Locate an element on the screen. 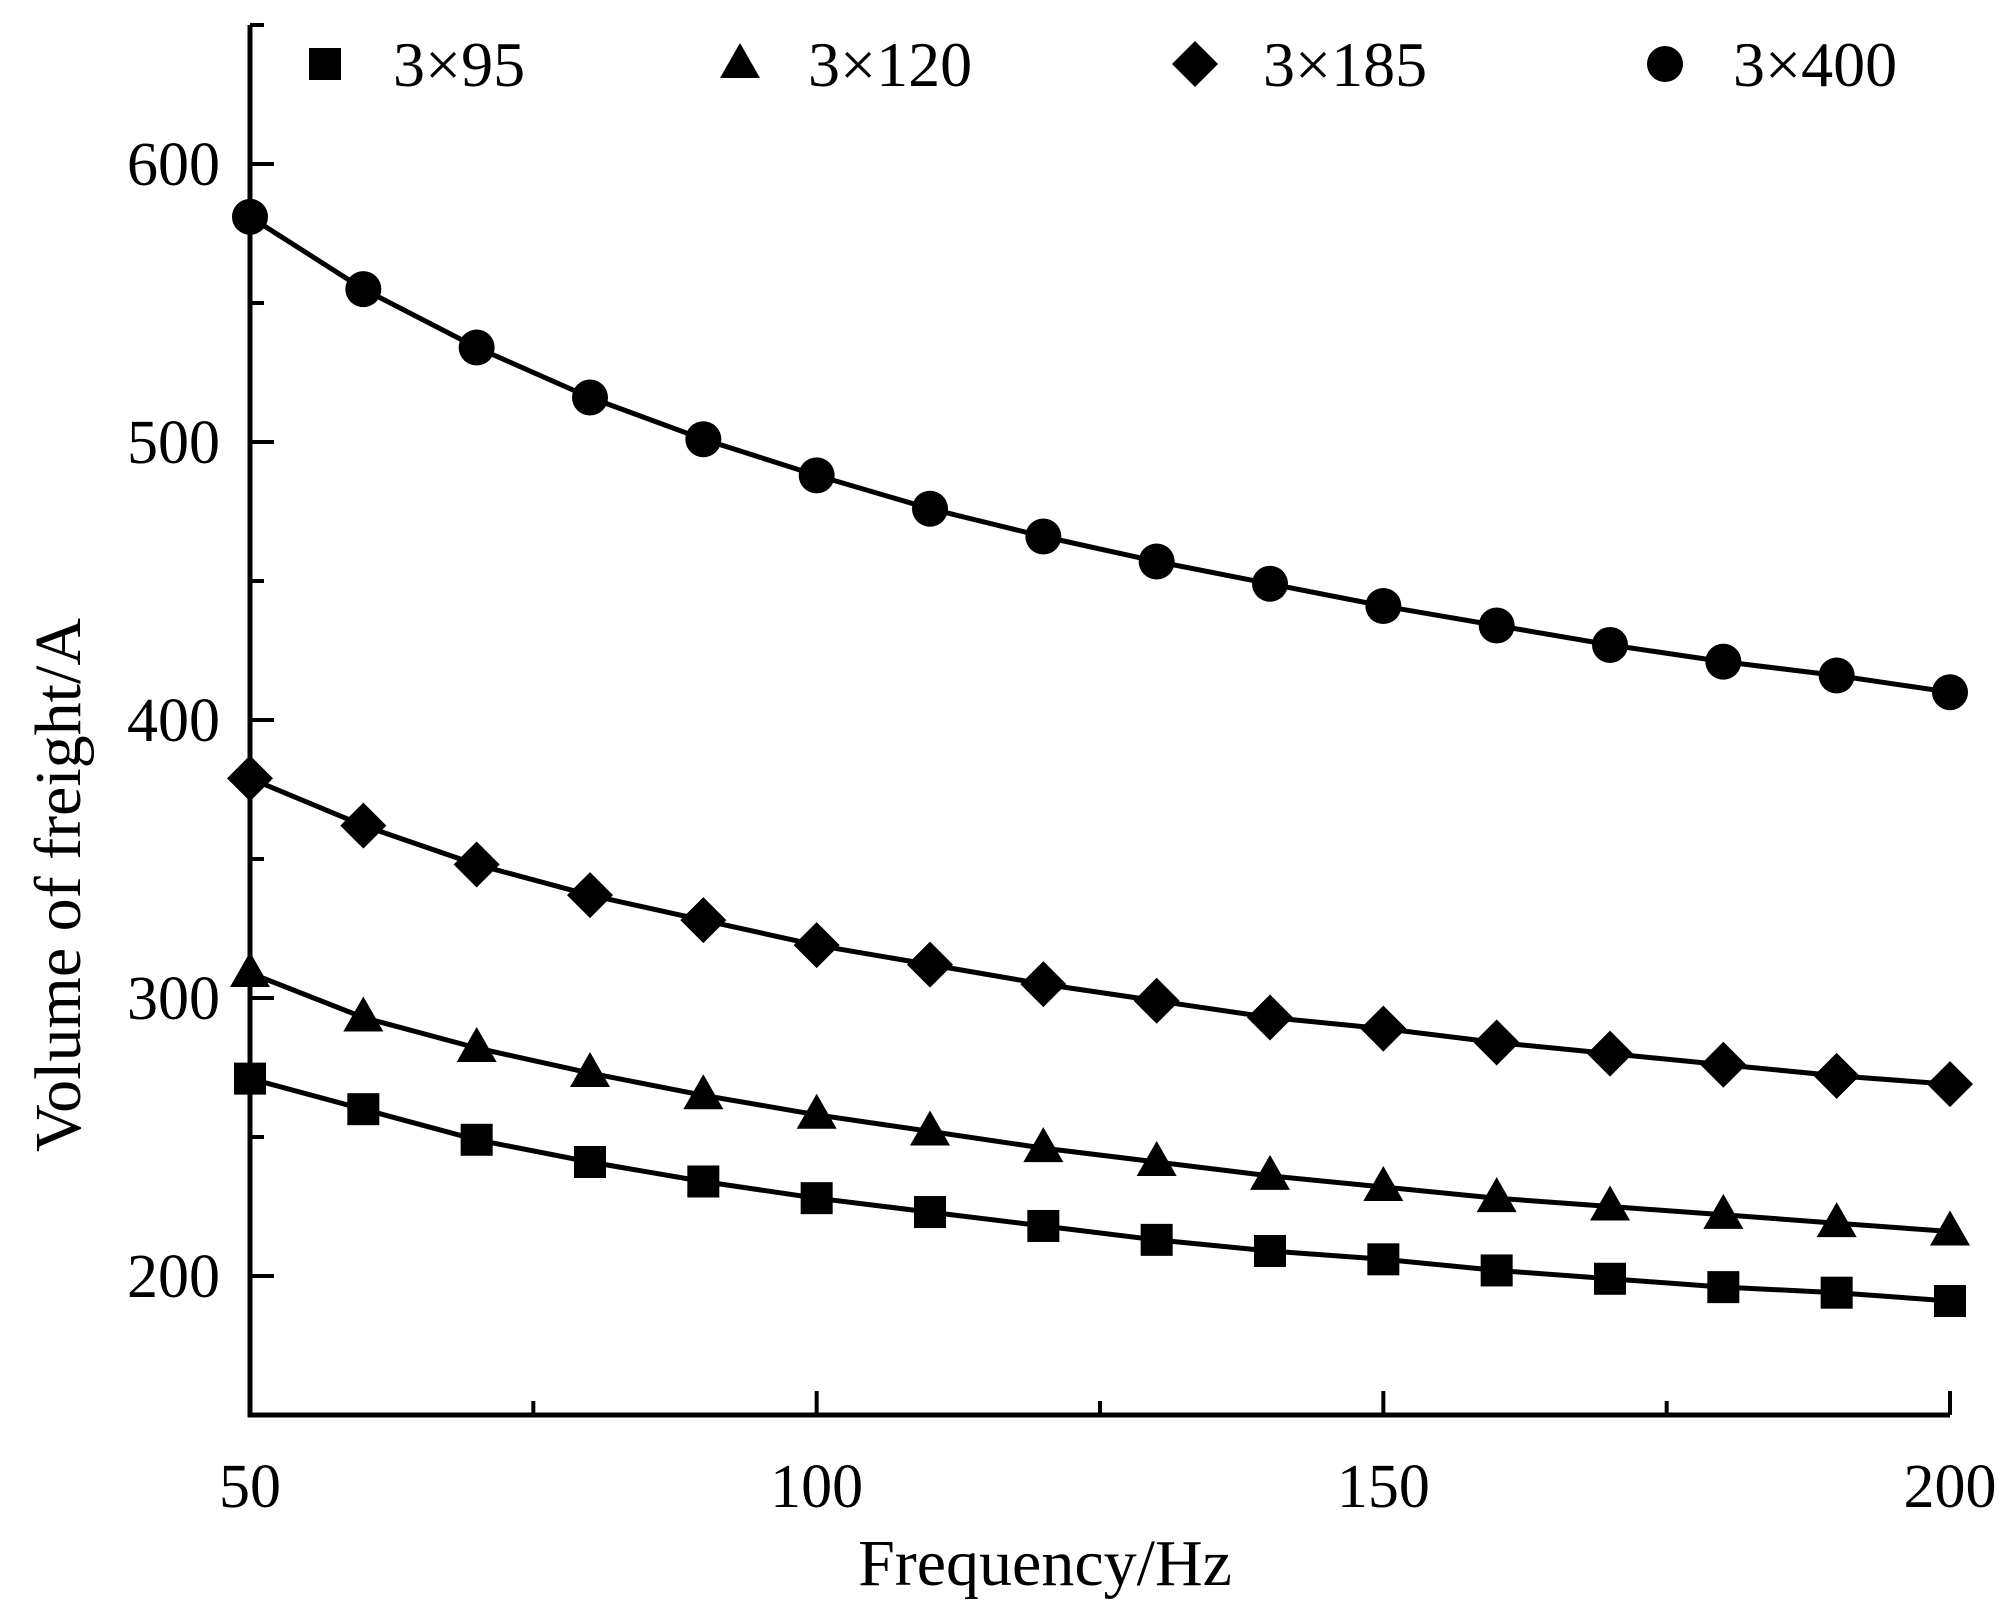  x-tick-label: 50 is located at coordinates (250, 1487).